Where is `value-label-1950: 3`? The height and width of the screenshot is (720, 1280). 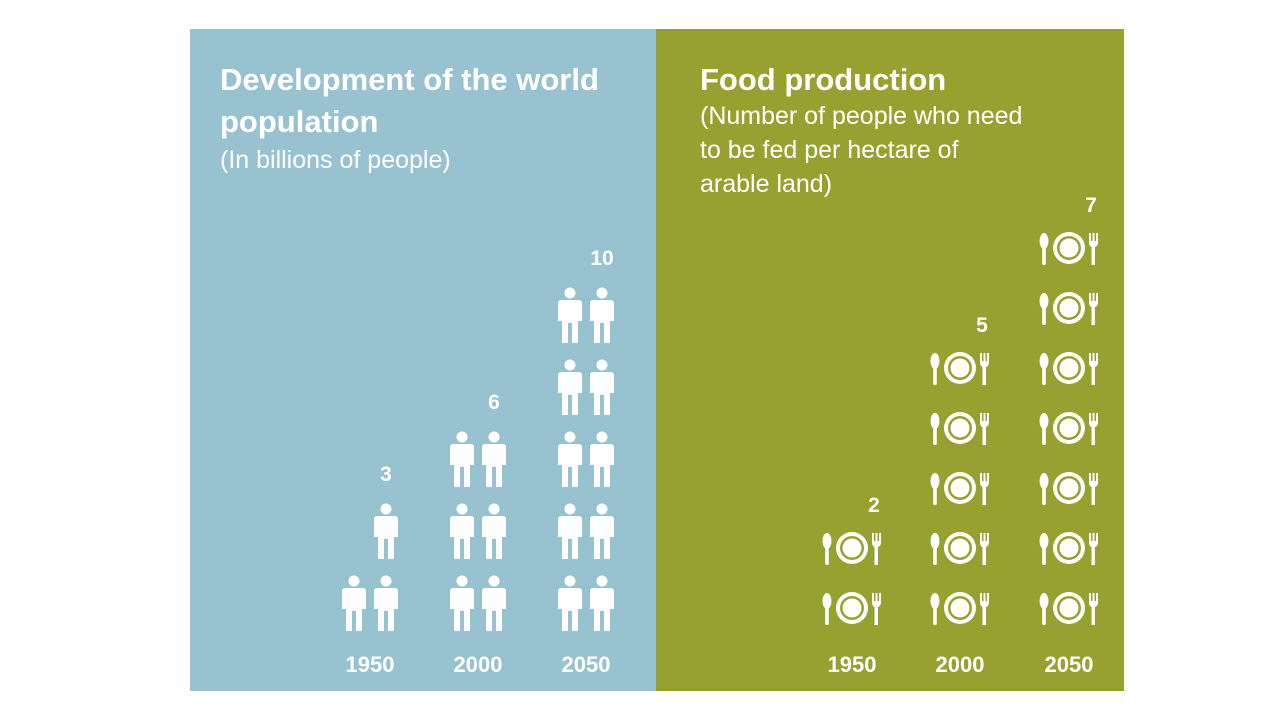 value-label-1950: 3 is located at coordinates (386, 474).